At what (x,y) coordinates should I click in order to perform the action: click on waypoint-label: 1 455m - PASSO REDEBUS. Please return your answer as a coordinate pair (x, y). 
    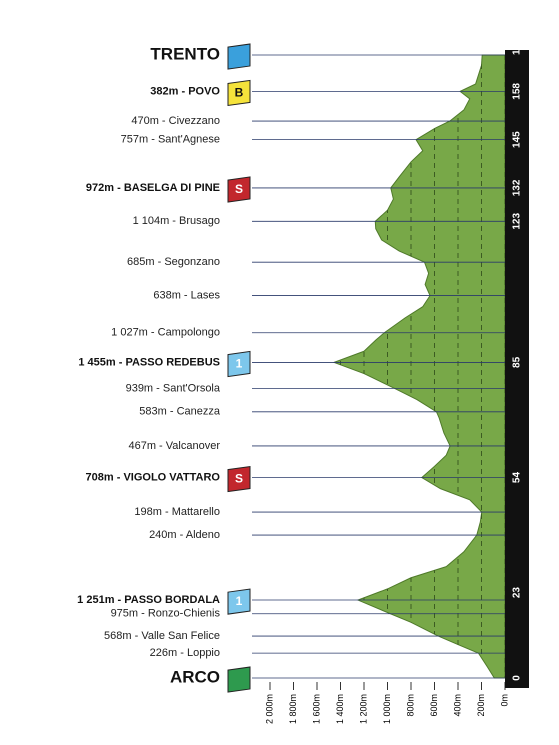
    Looking at the image, I should click on (149, 362).